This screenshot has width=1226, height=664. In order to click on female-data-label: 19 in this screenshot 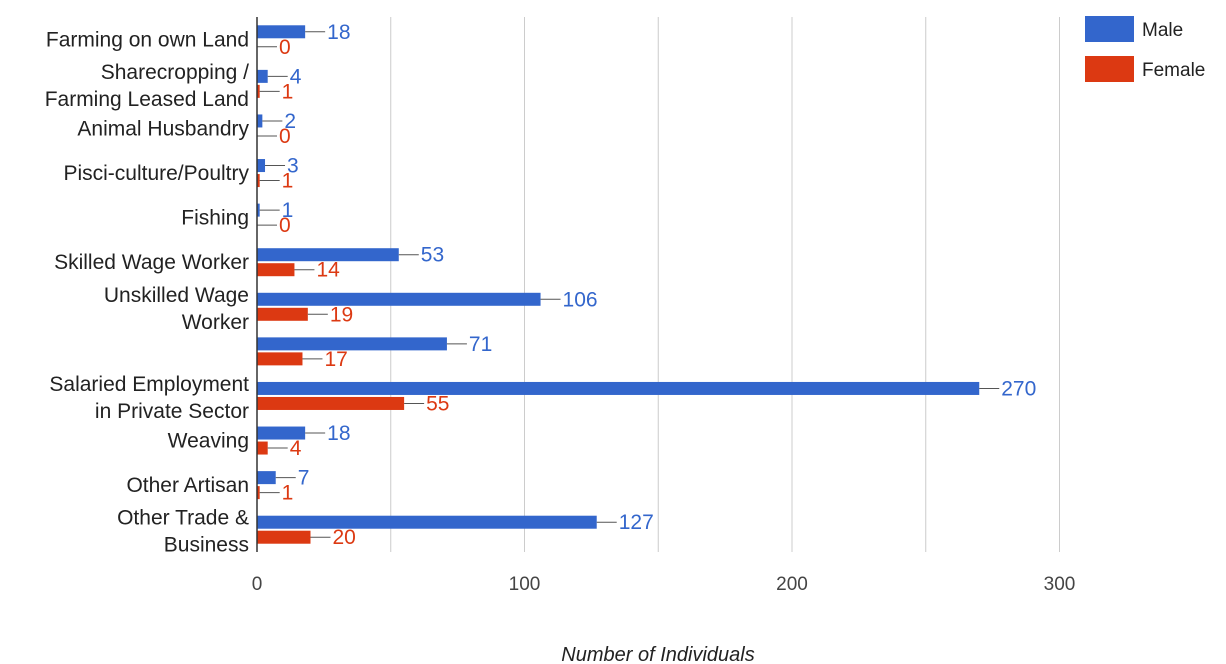, I will do `click(341, 314)`.